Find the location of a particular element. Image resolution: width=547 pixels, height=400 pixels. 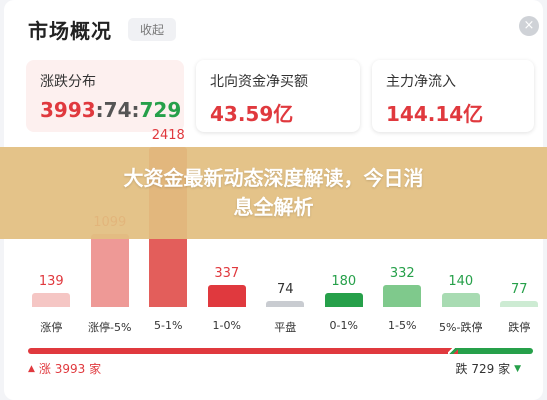

banner-headline: 大资金最新动态深度解读，今日消 息全解析 is located at coordinates (273, 193).